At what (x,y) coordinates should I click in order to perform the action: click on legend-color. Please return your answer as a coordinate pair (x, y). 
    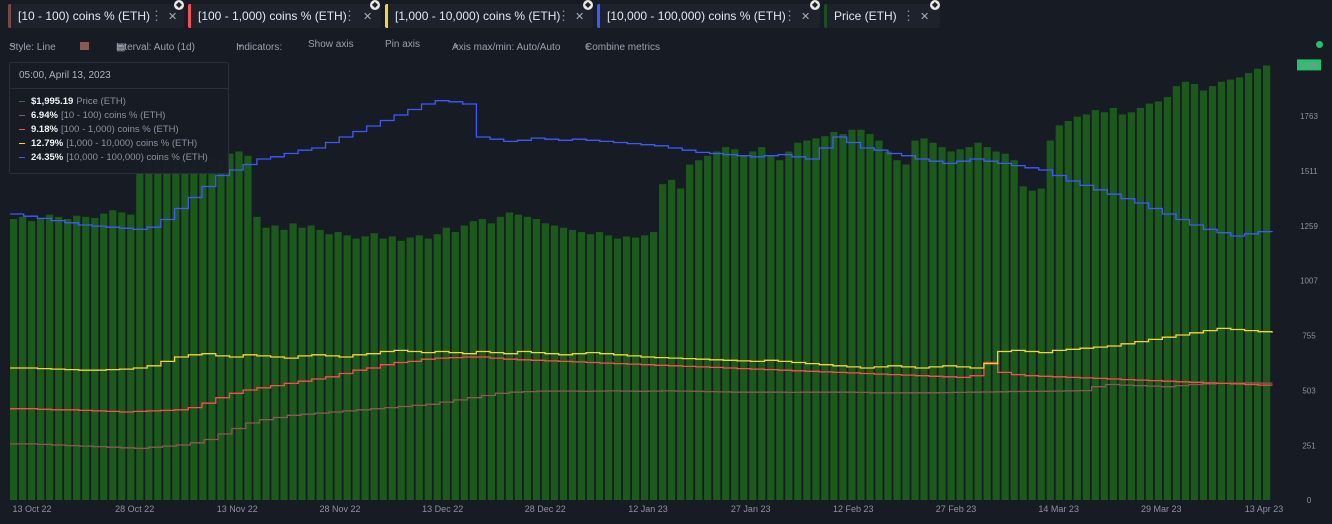
    Looking at the image, I should click on (22, 129).